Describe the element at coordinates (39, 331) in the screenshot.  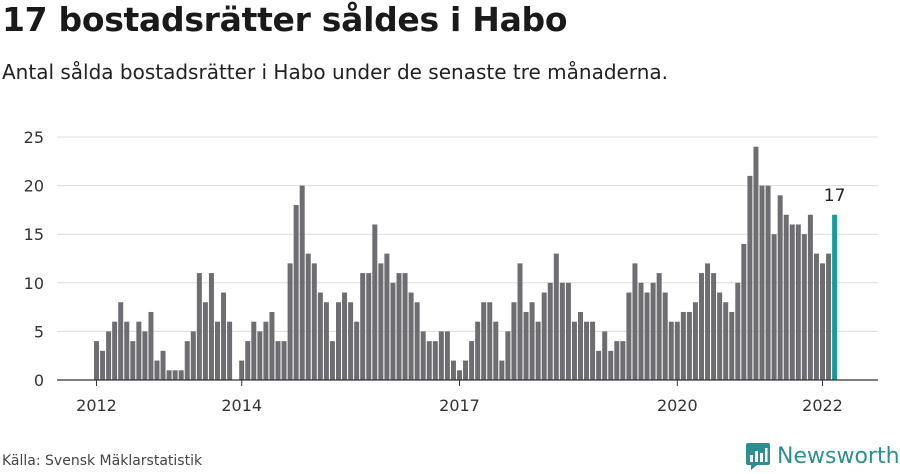
I see `y-tick-label: 5` at that location.